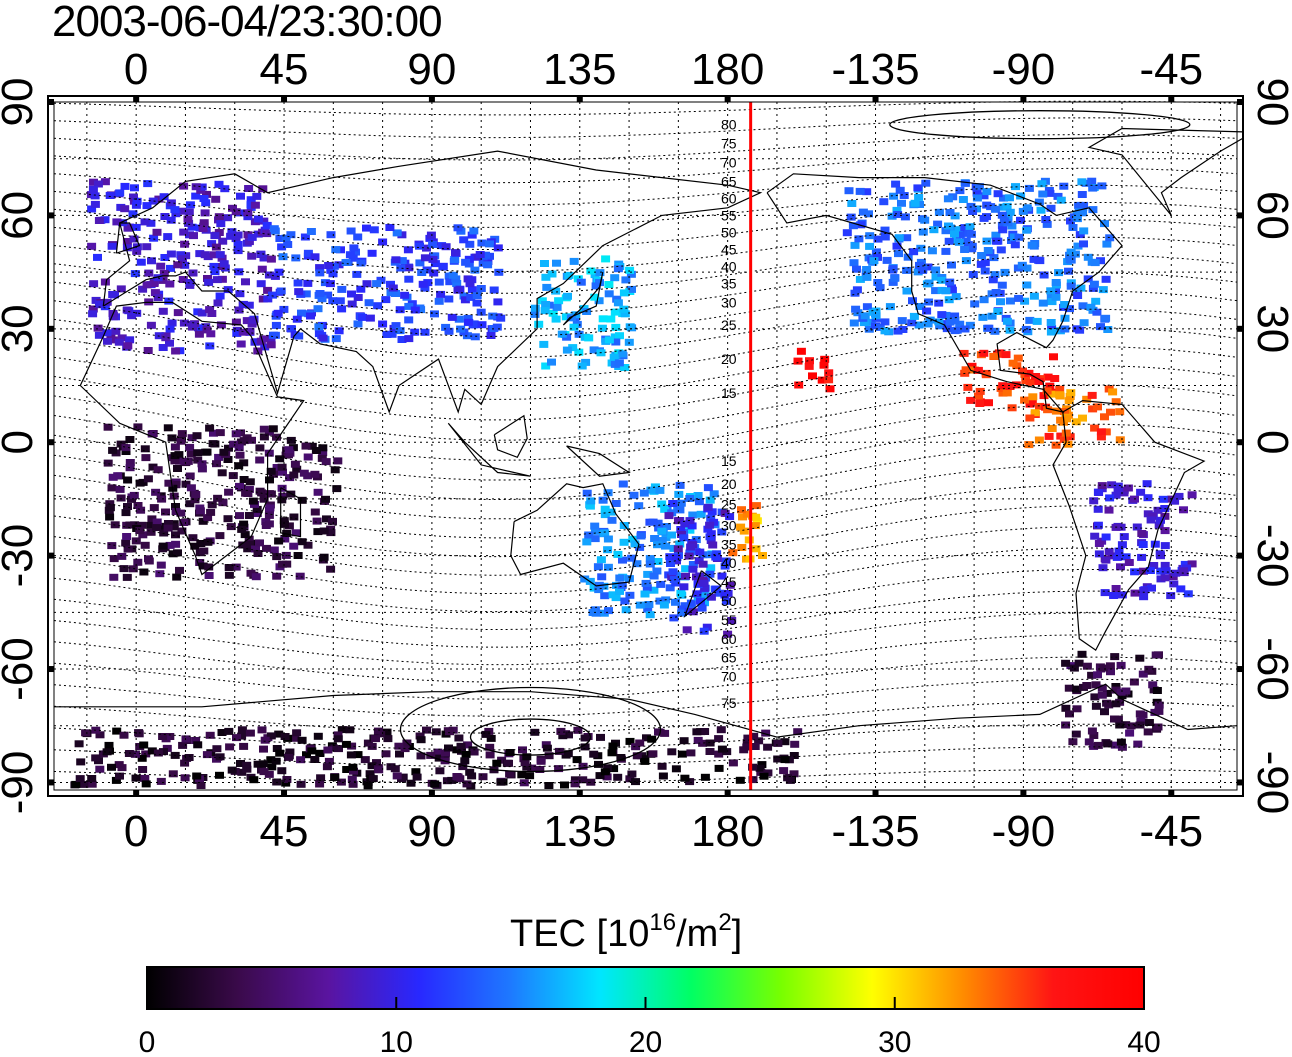  Describe the element at coordinates (727, 69) in the screenshot. I see `x-tick-label-top: 180` at that location.